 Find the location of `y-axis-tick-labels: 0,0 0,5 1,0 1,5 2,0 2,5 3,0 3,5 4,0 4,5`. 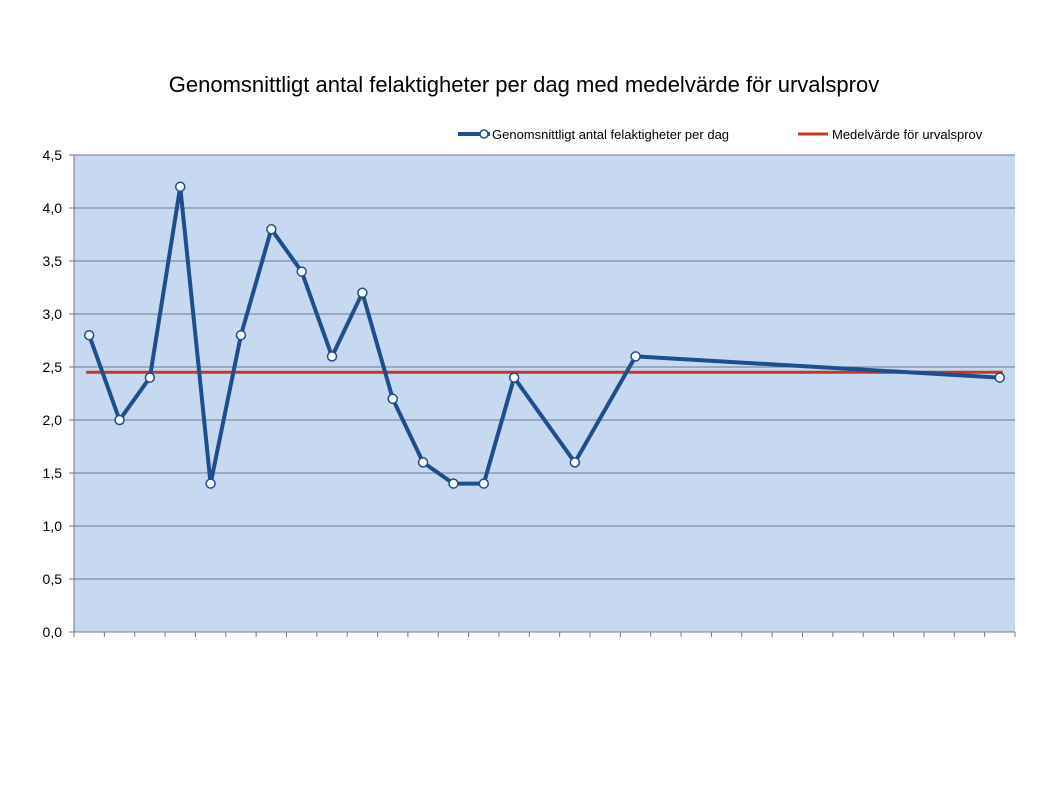

y-axis-tick-labels: 0,0 0,5 1,0 1,5 2,0 2,5 3,0 3,5 4,0 4,5 is located at coordinates (58, 393).